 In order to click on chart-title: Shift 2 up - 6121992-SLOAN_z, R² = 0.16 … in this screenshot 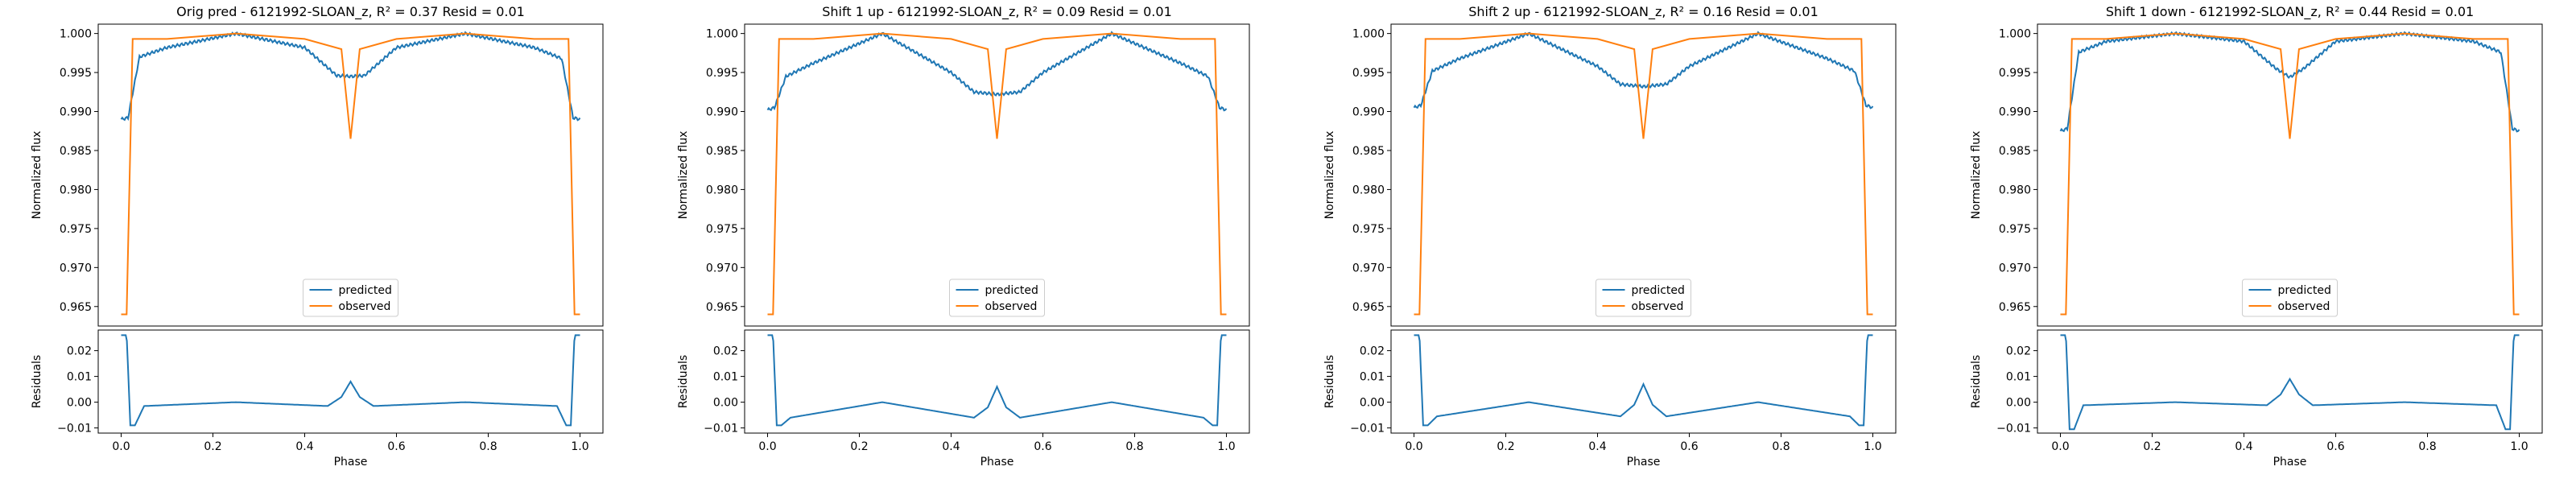, I will do `click(1643, 12)`.